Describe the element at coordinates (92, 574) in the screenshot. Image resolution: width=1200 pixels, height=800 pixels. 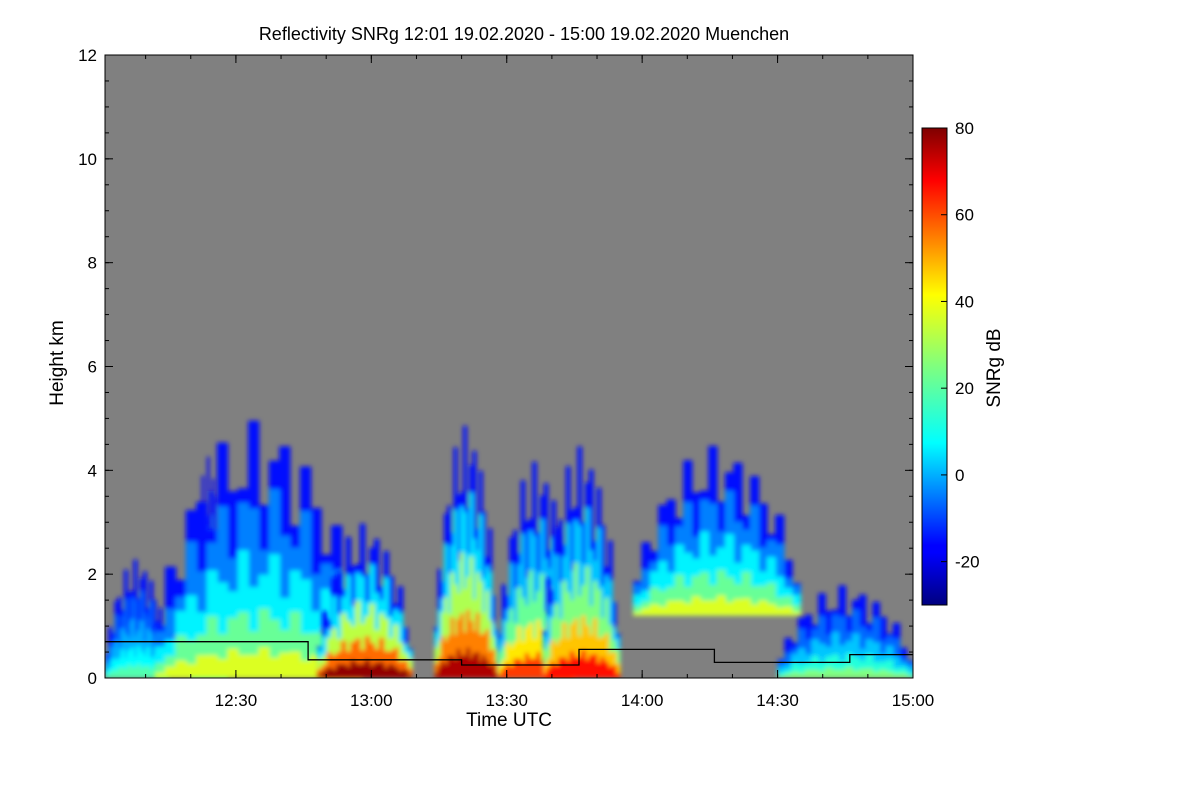
I see `y-tick-label: 2` at that location.